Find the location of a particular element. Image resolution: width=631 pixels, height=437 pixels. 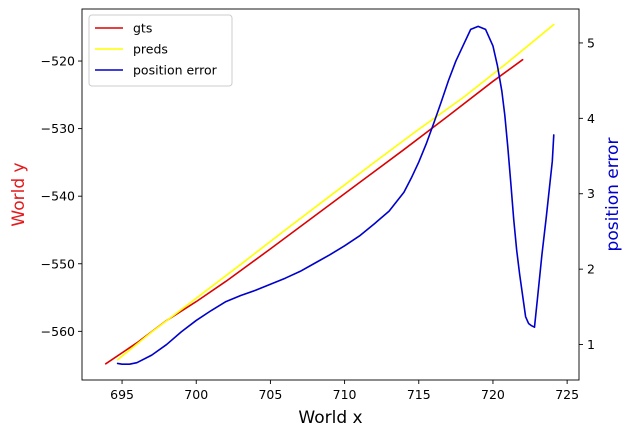

x-tick-label: 720 is located at coordinates (493, 394).